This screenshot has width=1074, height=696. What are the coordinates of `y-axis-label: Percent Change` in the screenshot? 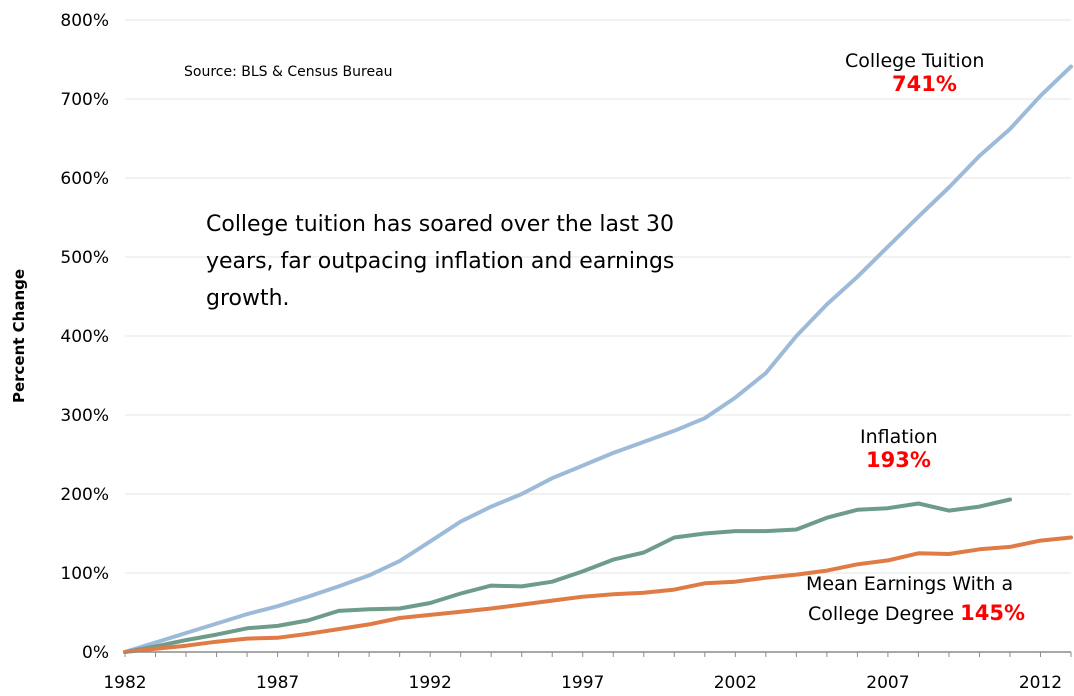 It's located at (19, 336).